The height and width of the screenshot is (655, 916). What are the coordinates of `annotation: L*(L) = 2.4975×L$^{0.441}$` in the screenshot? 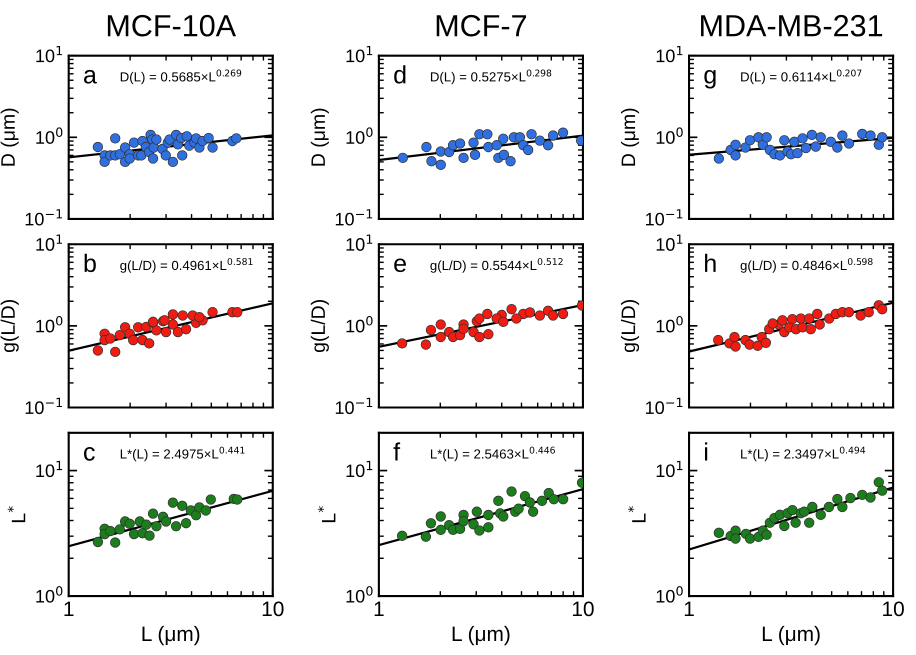 It's located at (182, 454).